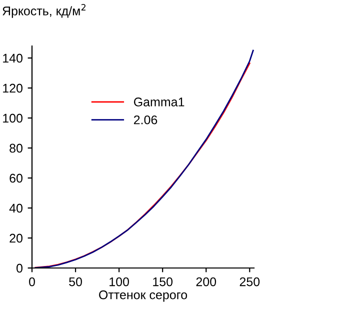 The image size is (357, 311). Describe the element at coordinates (146, 119) in the screenshot. I see `legend-label: 2.06` at that location.